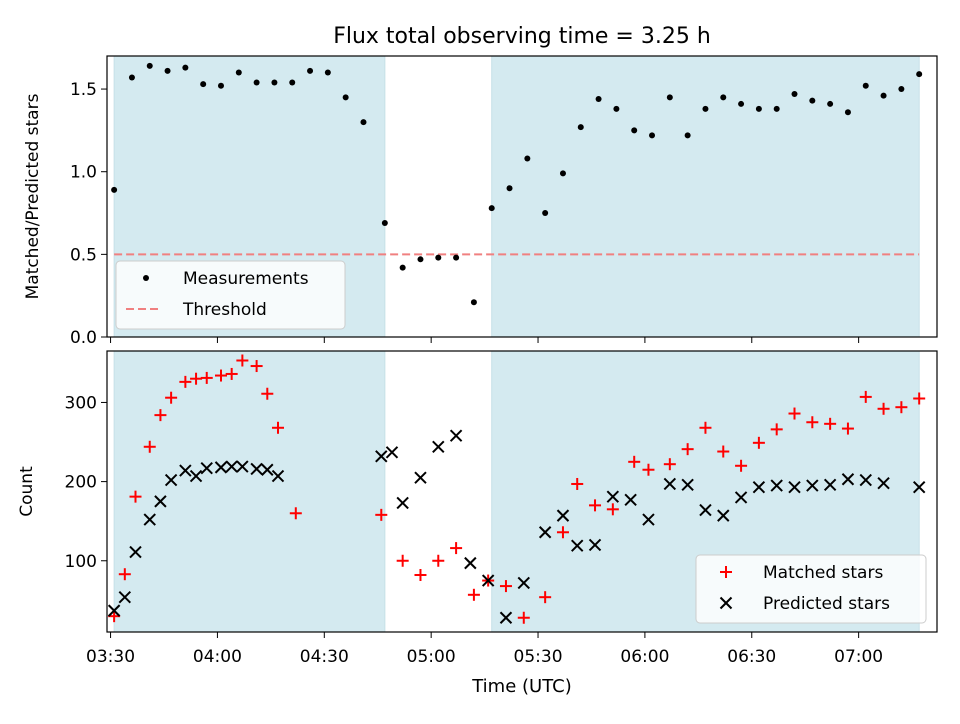 The height and width of the screenshot is (724, 960). What do you see at coordinates (81, 562) in the screenshot?
I see `y-tick-label: 100` at bounding box center [81, 562].